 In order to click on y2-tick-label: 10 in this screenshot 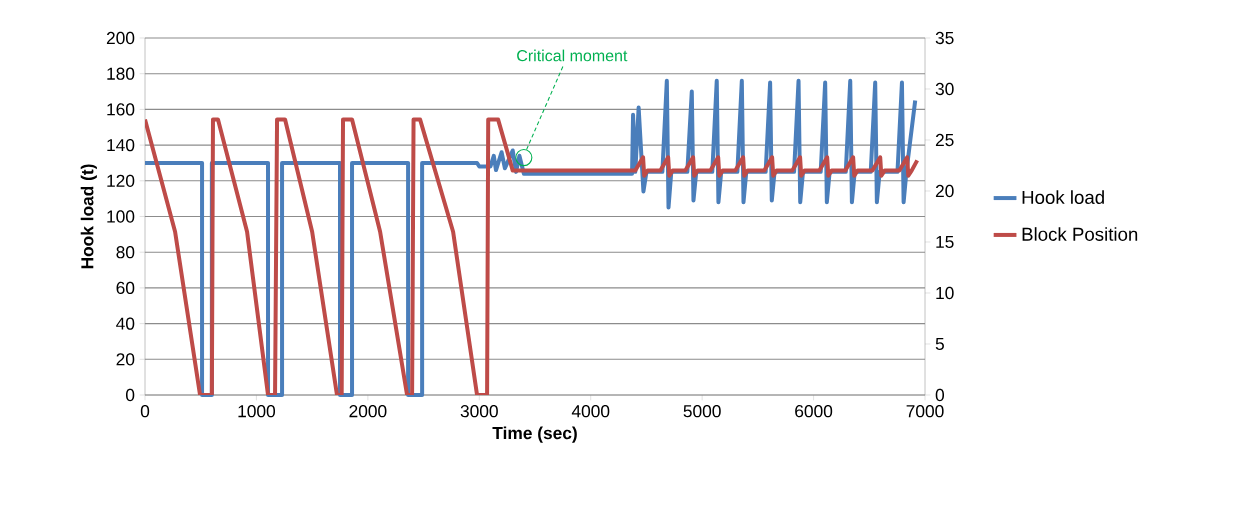, I will do `click(945, 293)`.